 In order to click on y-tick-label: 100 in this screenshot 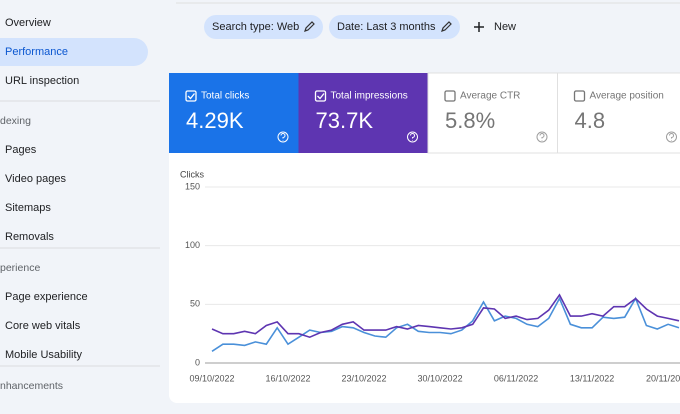, I will do `click(192, 245)`.